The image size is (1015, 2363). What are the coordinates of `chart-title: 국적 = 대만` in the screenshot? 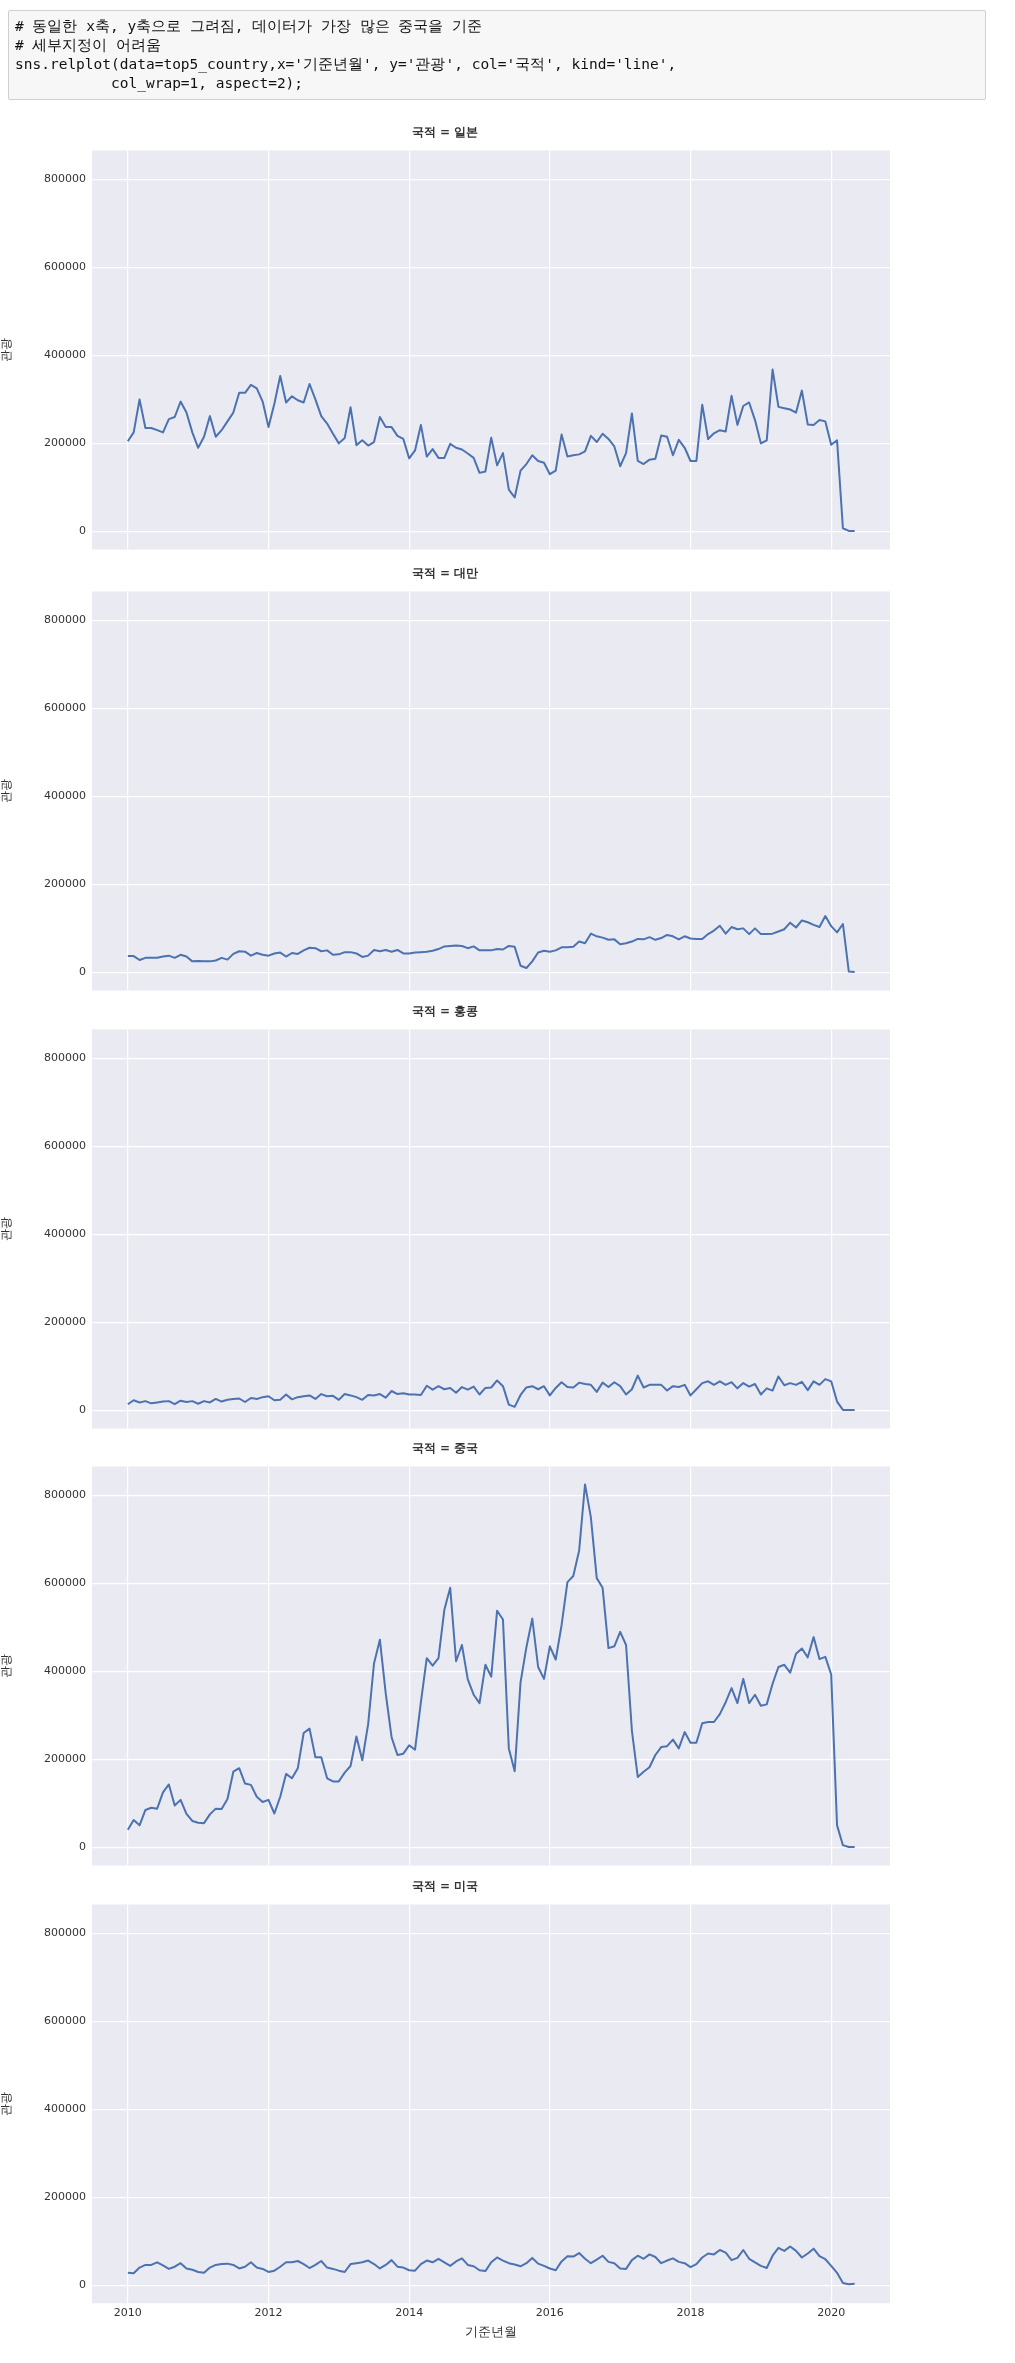 It's located at (445, 573).